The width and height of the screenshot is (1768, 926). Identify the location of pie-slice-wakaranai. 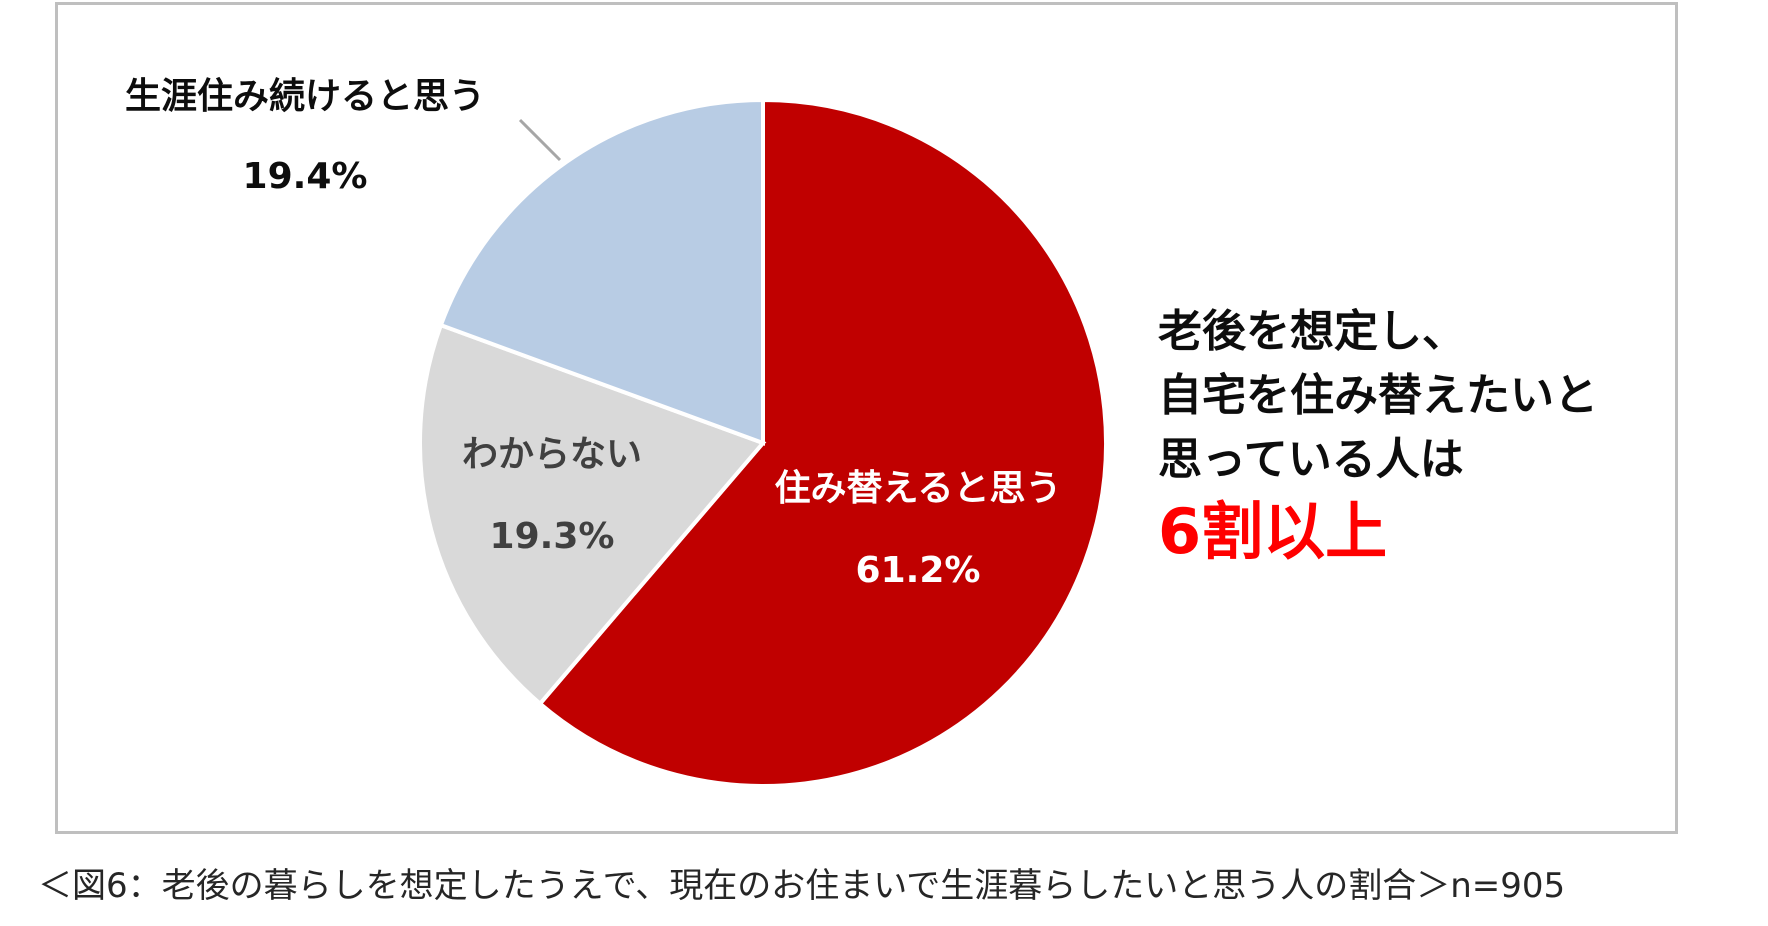
(592, 514).